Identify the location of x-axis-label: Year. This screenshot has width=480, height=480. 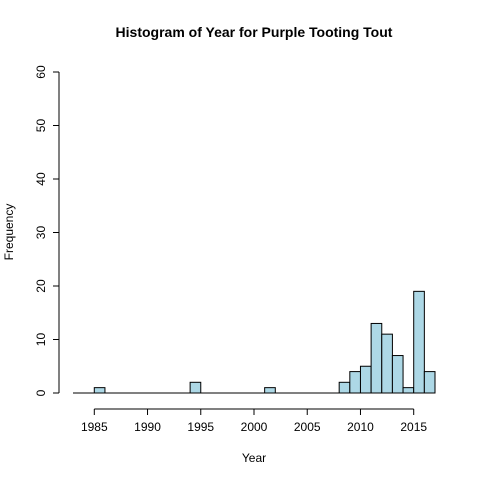
(254, 458).